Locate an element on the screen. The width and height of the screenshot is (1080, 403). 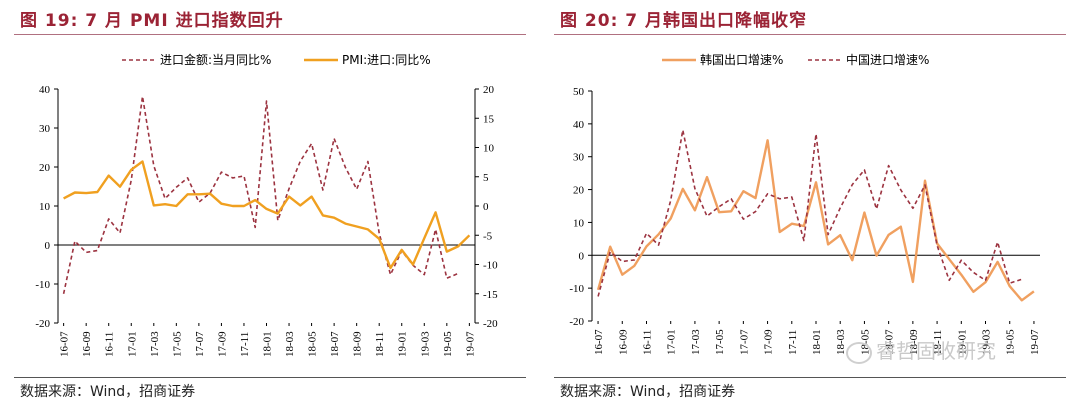
left-y-tick-label: -20 is located at coordinates (42, 324).